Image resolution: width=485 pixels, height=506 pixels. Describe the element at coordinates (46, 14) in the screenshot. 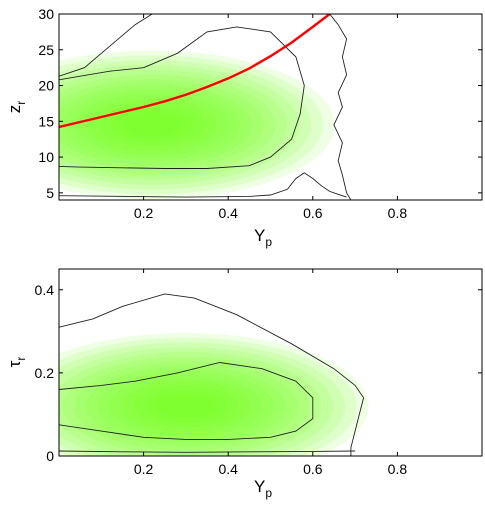

I see `y-tick-label: 30` at that location.